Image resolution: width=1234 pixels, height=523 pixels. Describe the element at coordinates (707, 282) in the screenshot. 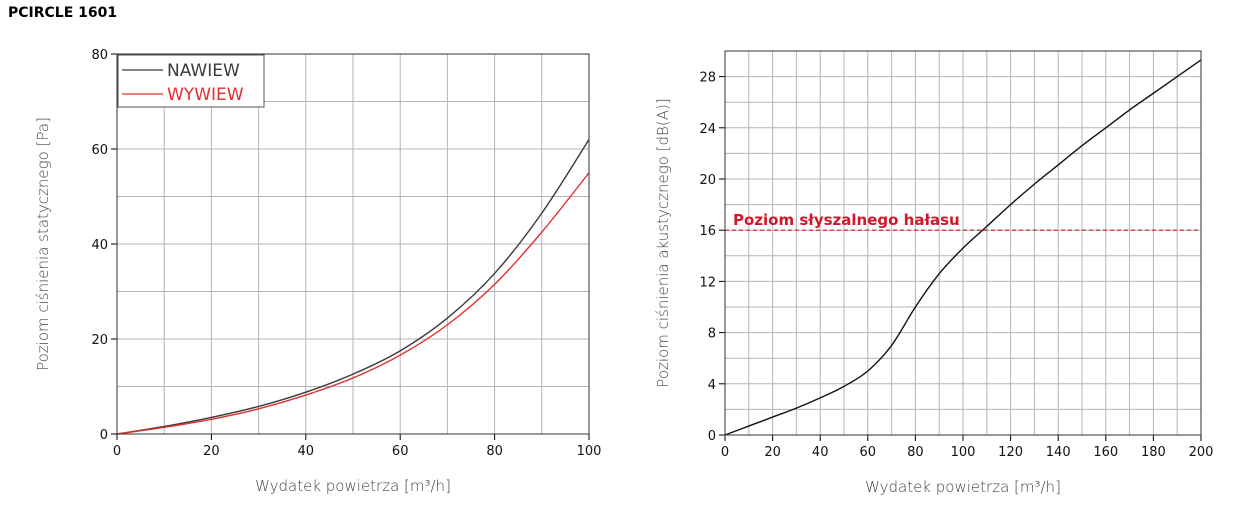

I see `y-tick-label: 12` at that location.